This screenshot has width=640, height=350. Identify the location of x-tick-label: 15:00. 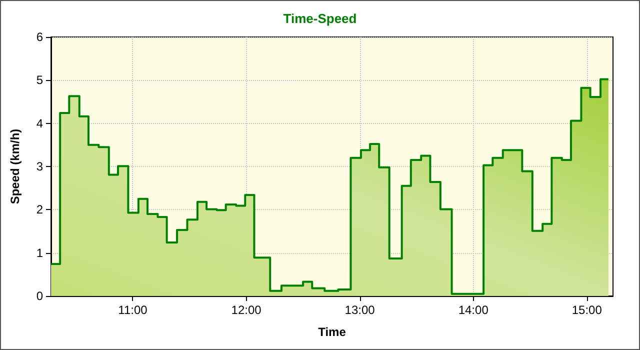
(587, 310).